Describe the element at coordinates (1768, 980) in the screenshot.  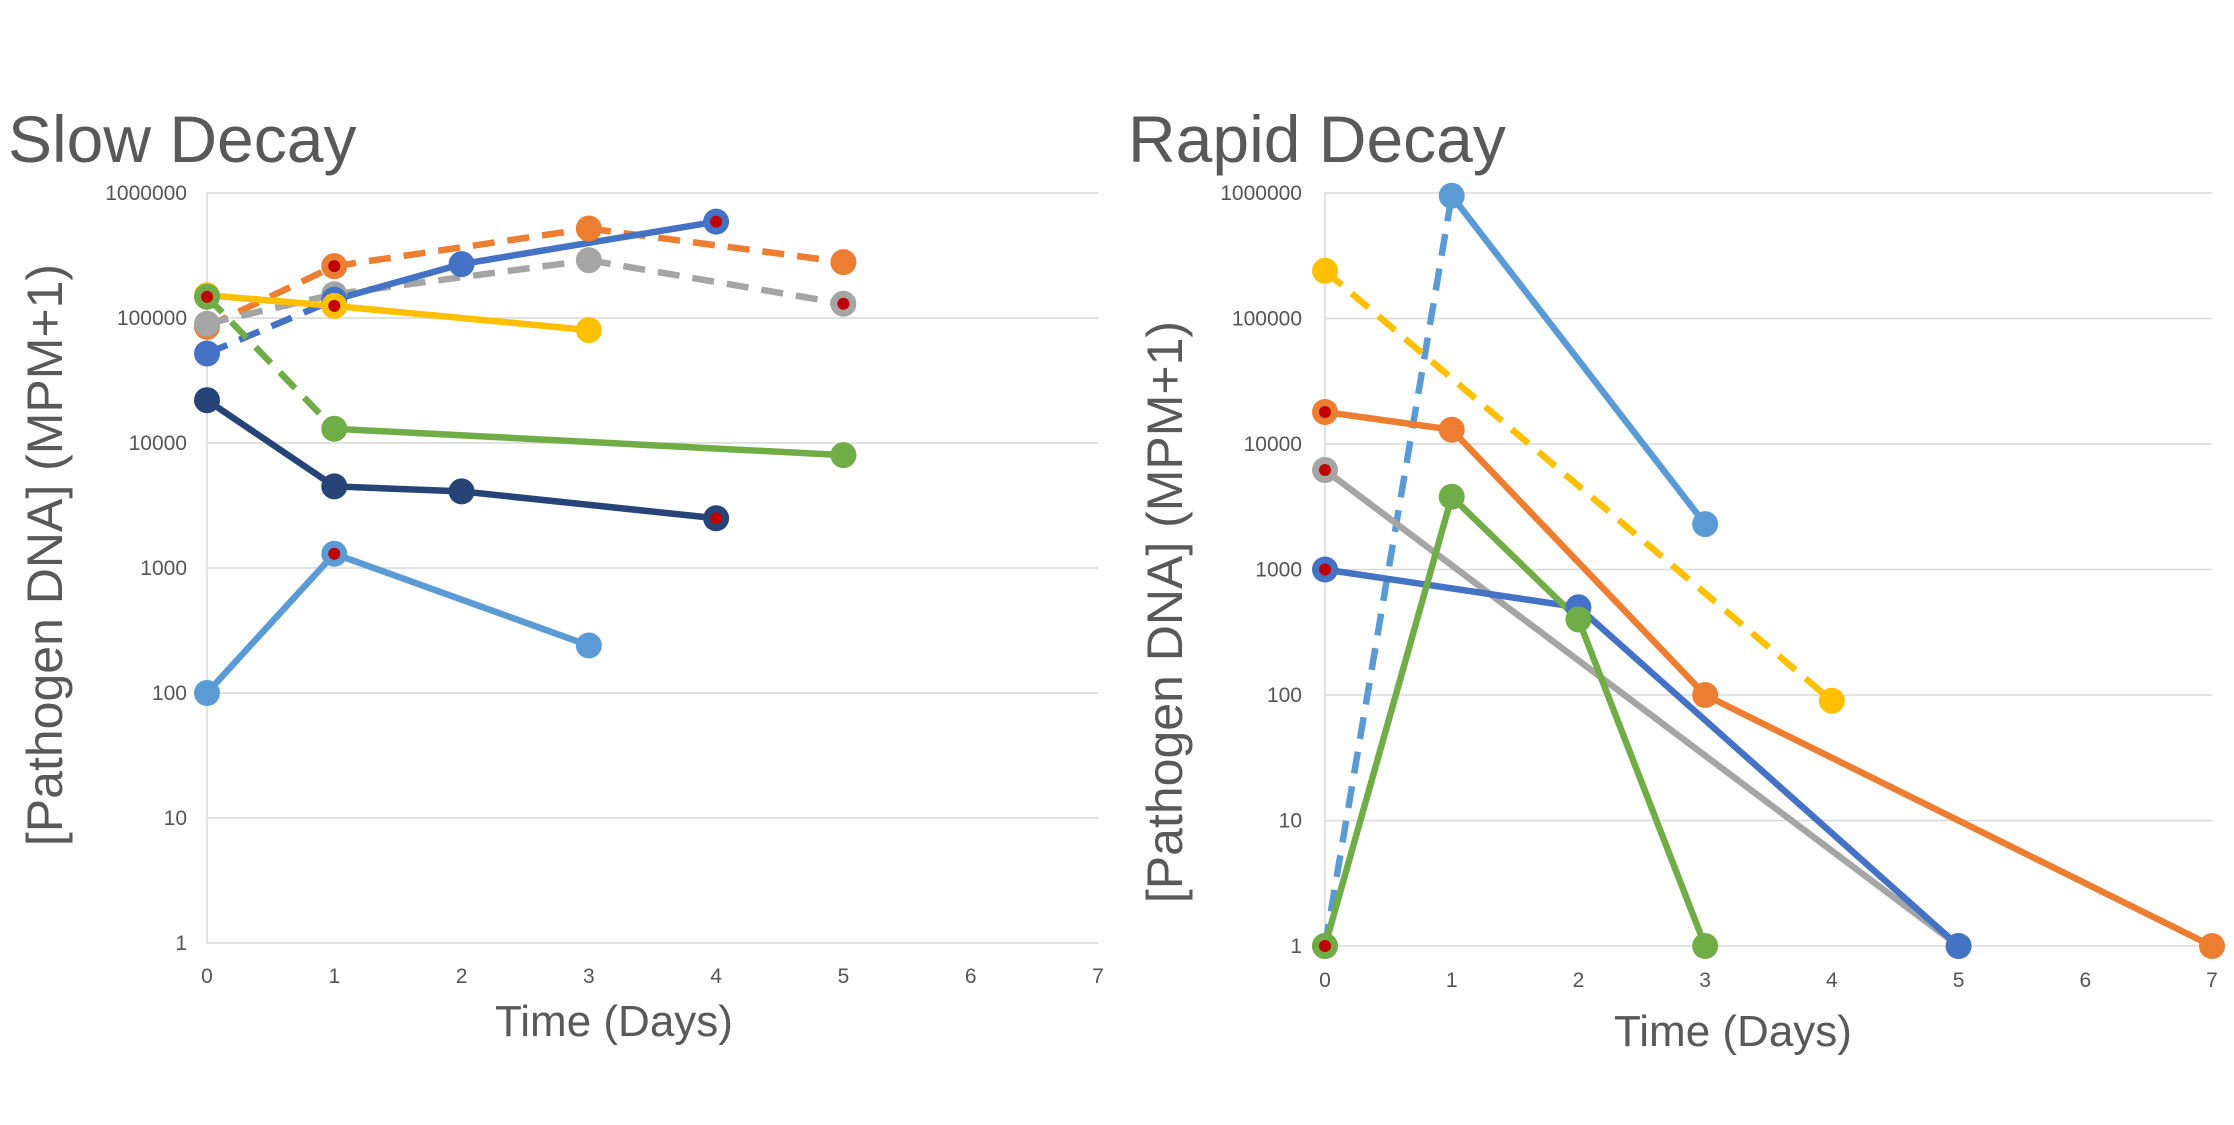
I see `x-tick-labels: 0 1 2 3 4 5 6 7` at that location.